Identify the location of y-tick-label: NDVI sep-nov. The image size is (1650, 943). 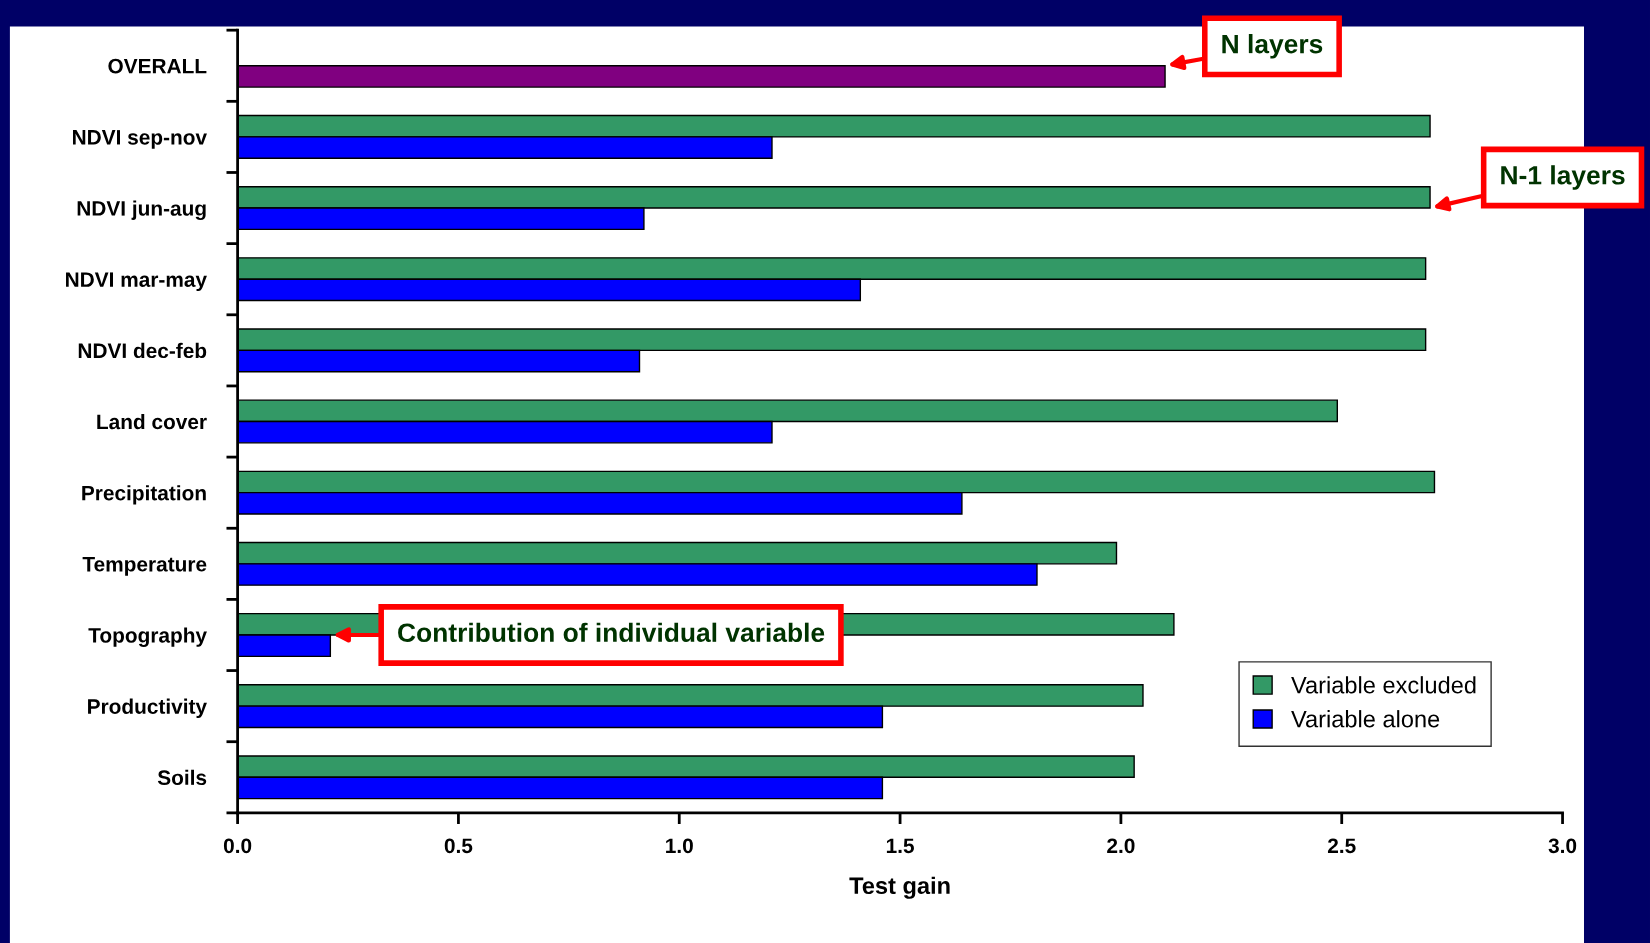
(140, 139).